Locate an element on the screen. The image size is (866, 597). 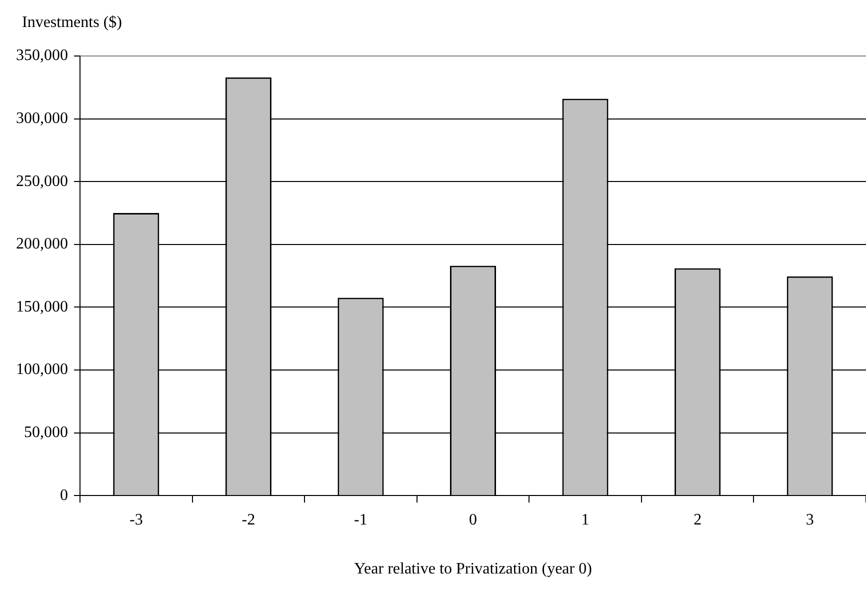
y-tick-label: 200,000 is located at coordinates (42, 244).